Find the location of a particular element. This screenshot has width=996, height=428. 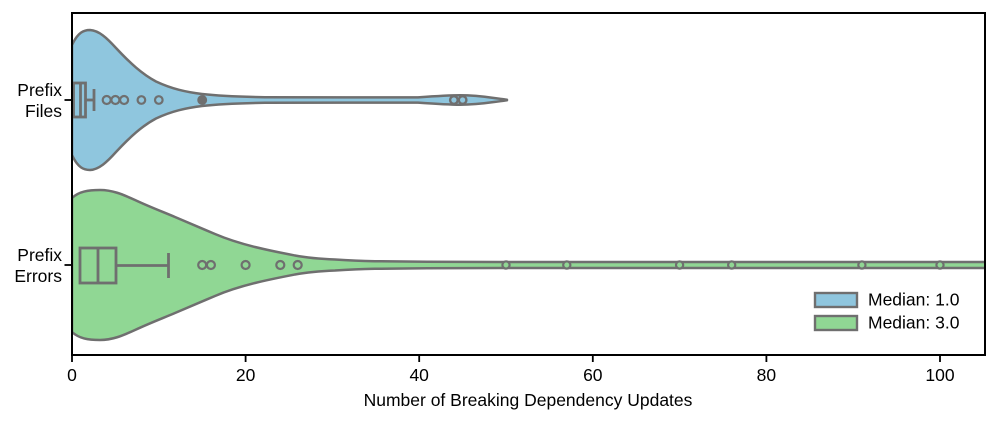

violin-prefix-files is located at coordinates (290, 100).